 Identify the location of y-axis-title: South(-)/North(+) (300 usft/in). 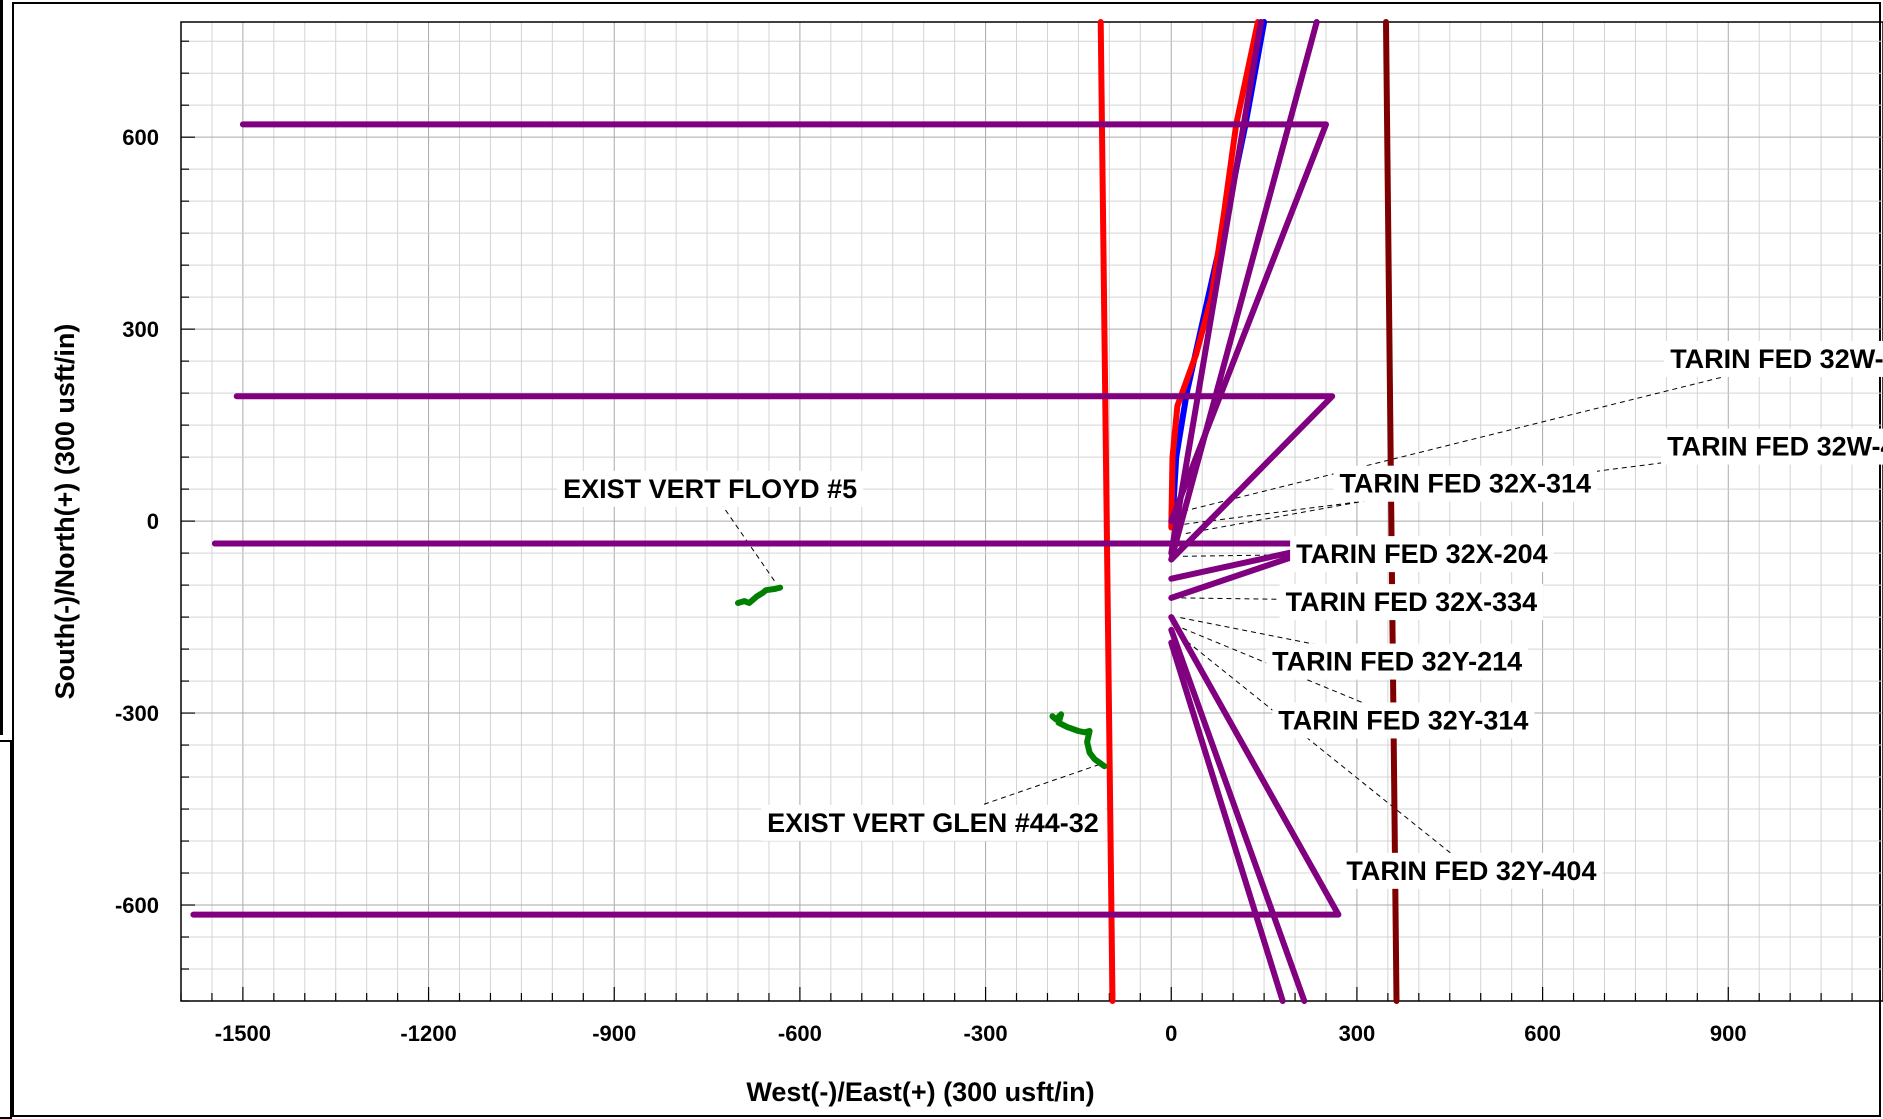
(65, 512).